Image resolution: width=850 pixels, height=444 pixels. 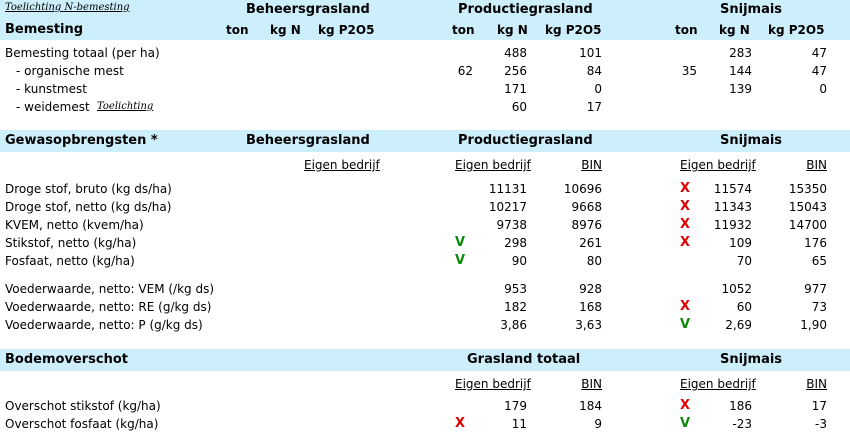 What do you see at coordinates (81, 140) in the screenshot?
I see `gewas-title: Gewasopbrengsten *` at bounding box center [81, 140].